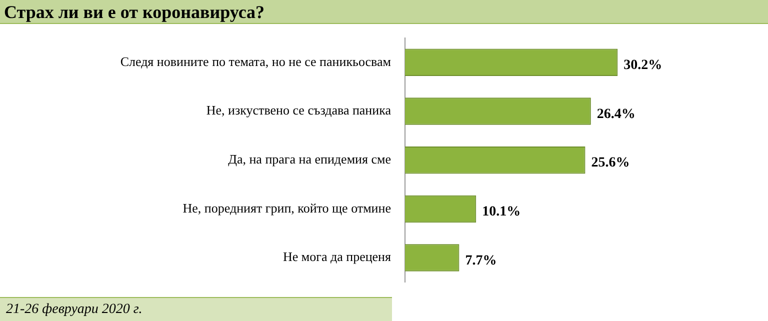  I want to click on data-label: 10.1%, so click(501, 212).